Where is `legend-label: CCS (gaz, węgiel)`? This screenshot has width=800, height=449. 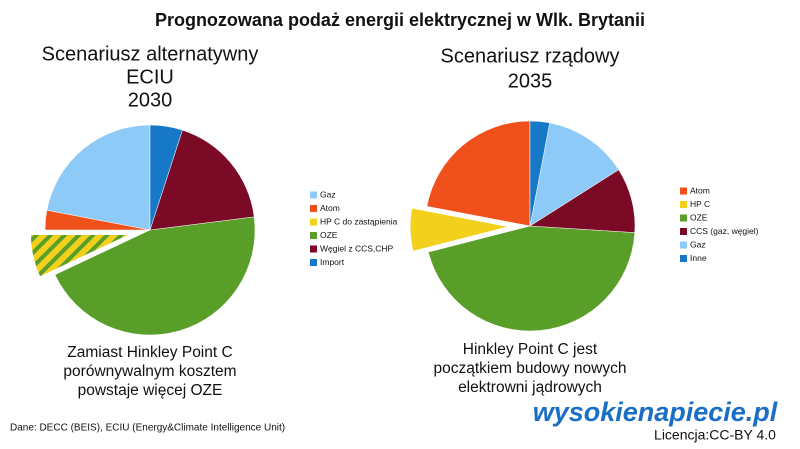 legend-label: CCS (gaz, węgiel) is located at coordinates (724, 231).